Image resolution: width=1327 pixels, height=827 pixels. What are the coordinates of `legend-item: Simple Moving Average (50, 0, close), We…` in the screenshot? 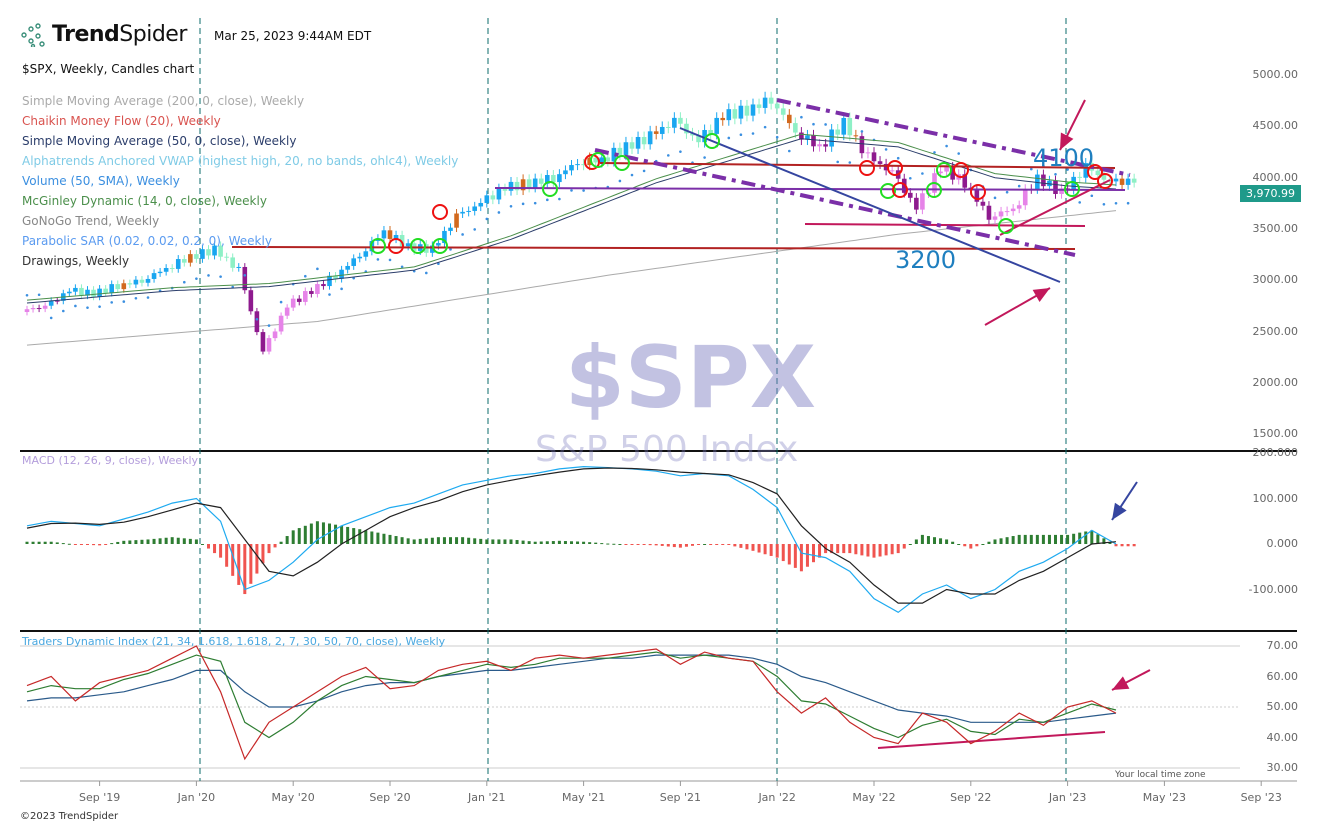 It's located at (159, 141).